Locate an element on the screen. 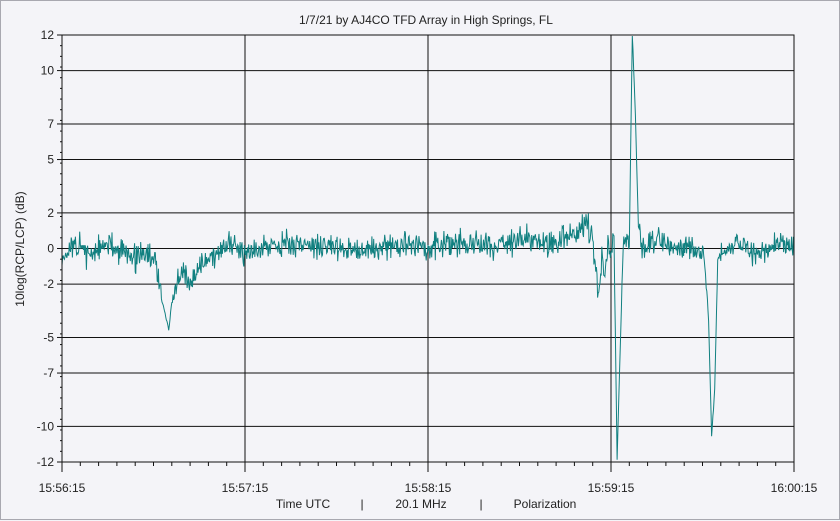 Image resolution: width=840 pixels, height=521 pixels. x-axis-label: Time UTC | 20.1 MHz | Polarization is located at coordinates (426, 504).